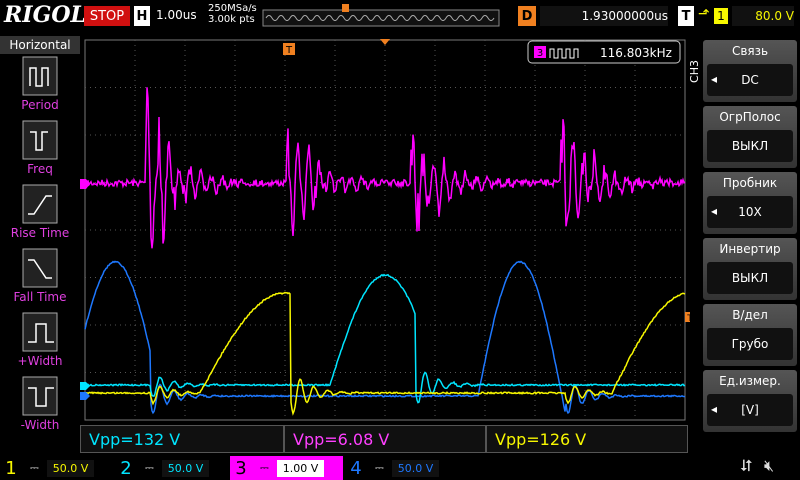 The image size is (800, 480). Describe the element at coordinates (750, 249) in the screenshot. I see `right-menu-label: Инвертир` at that location.